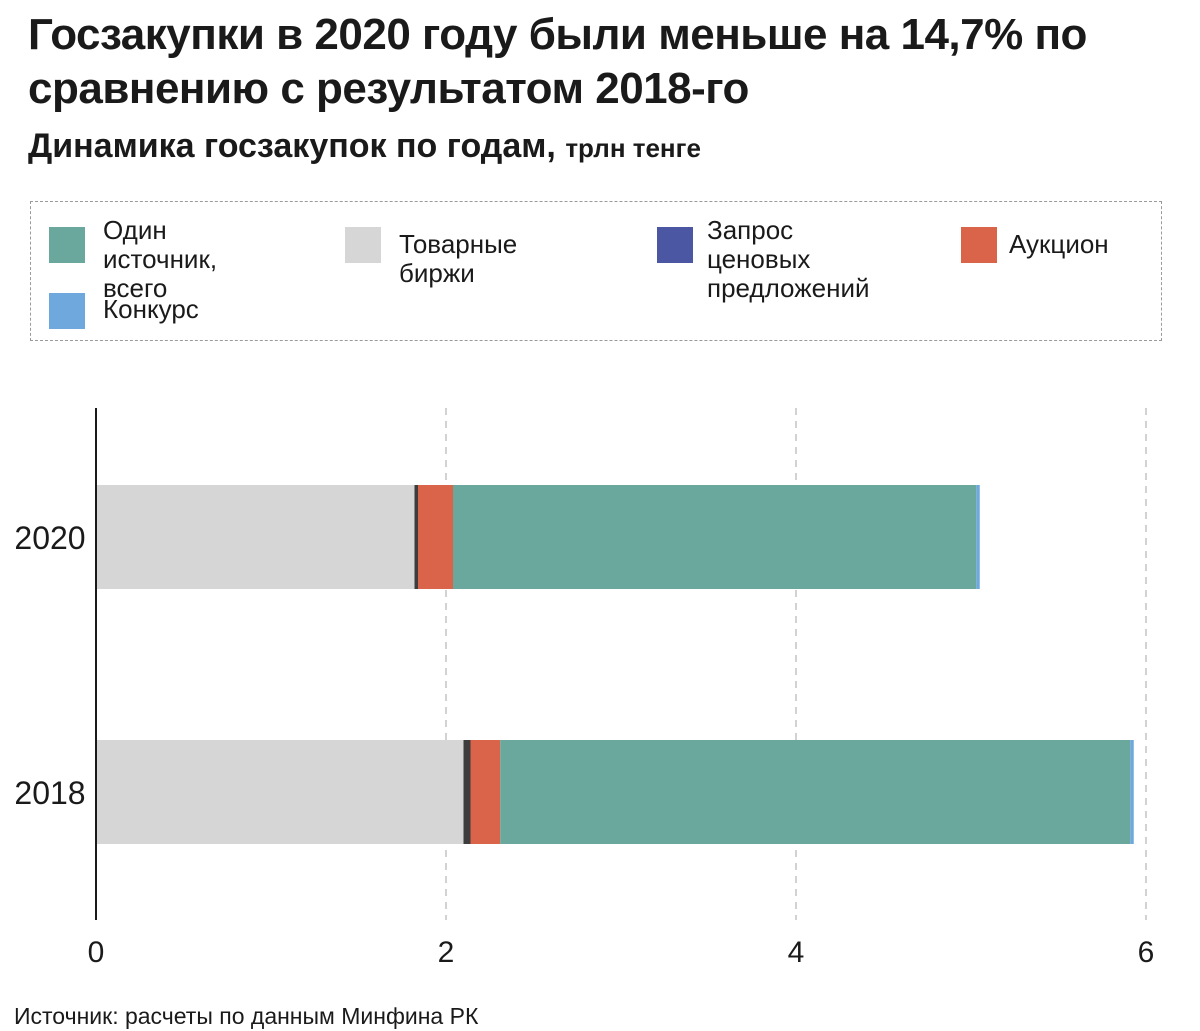 The image size is (1200, 1031). Describe the element at coordinates (458, 258) in the screenshot. I see `legend-label-commodity-exchange: Товарные биржи` at that location.